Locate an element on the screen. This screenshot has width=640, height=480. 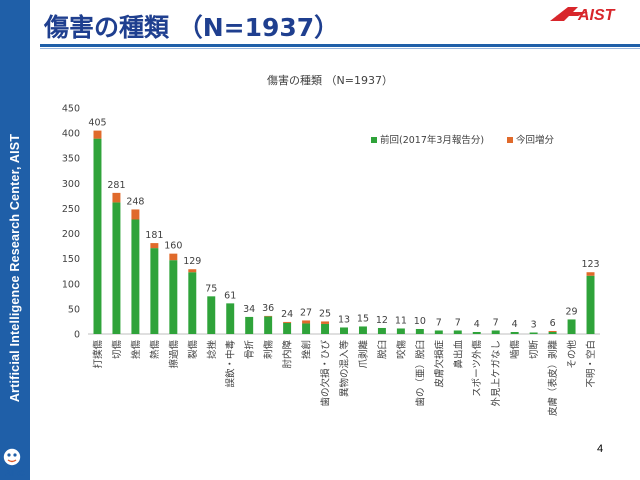
title-rule is located at coordinates (340, 45).